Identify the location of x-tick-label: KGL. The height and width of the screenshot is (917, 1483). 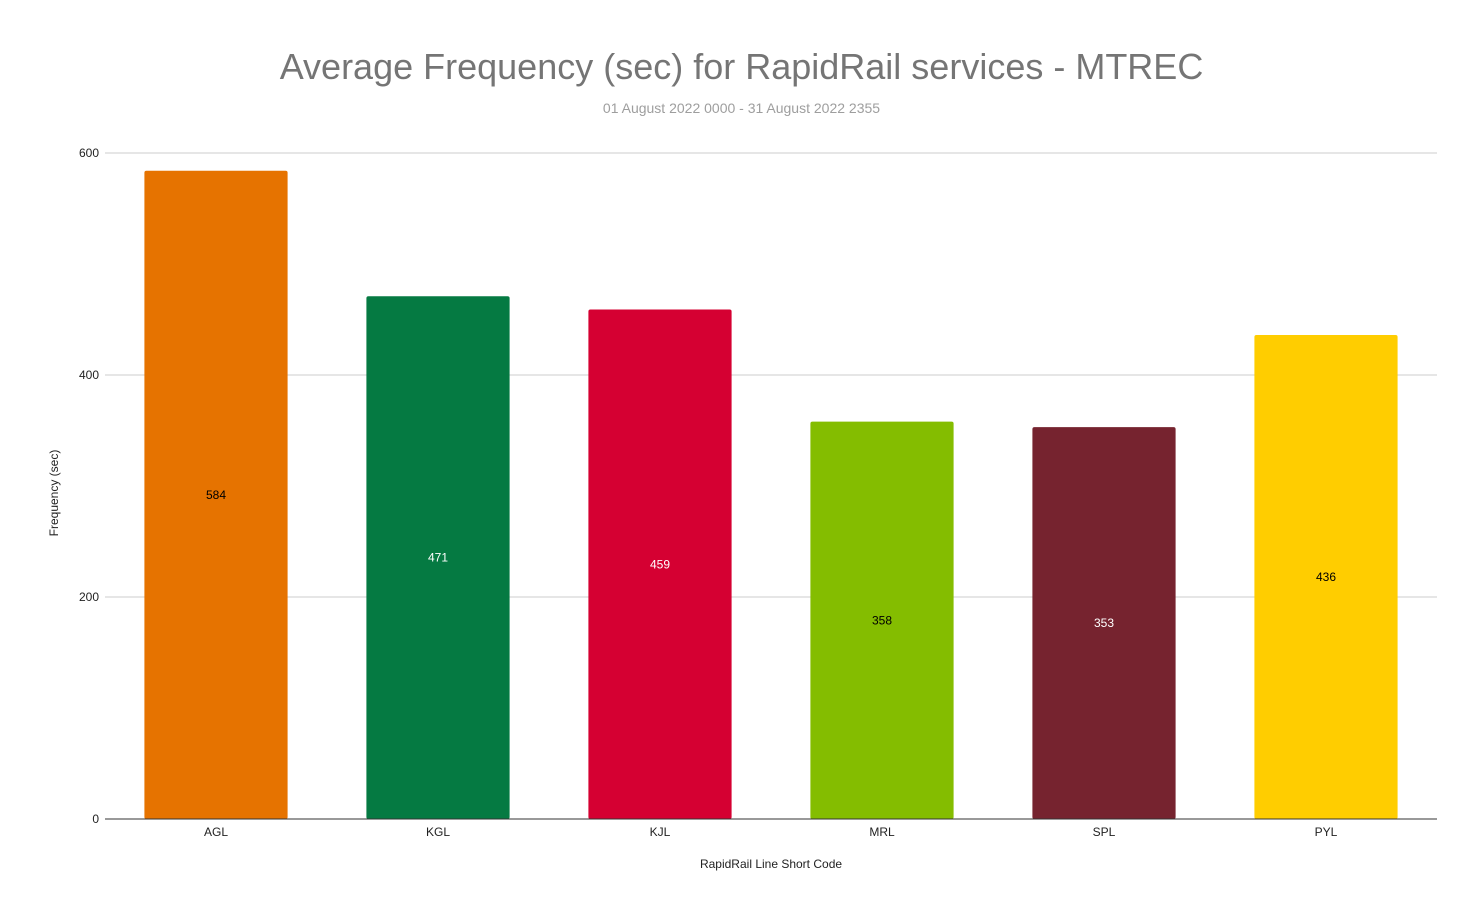
(438, 832).